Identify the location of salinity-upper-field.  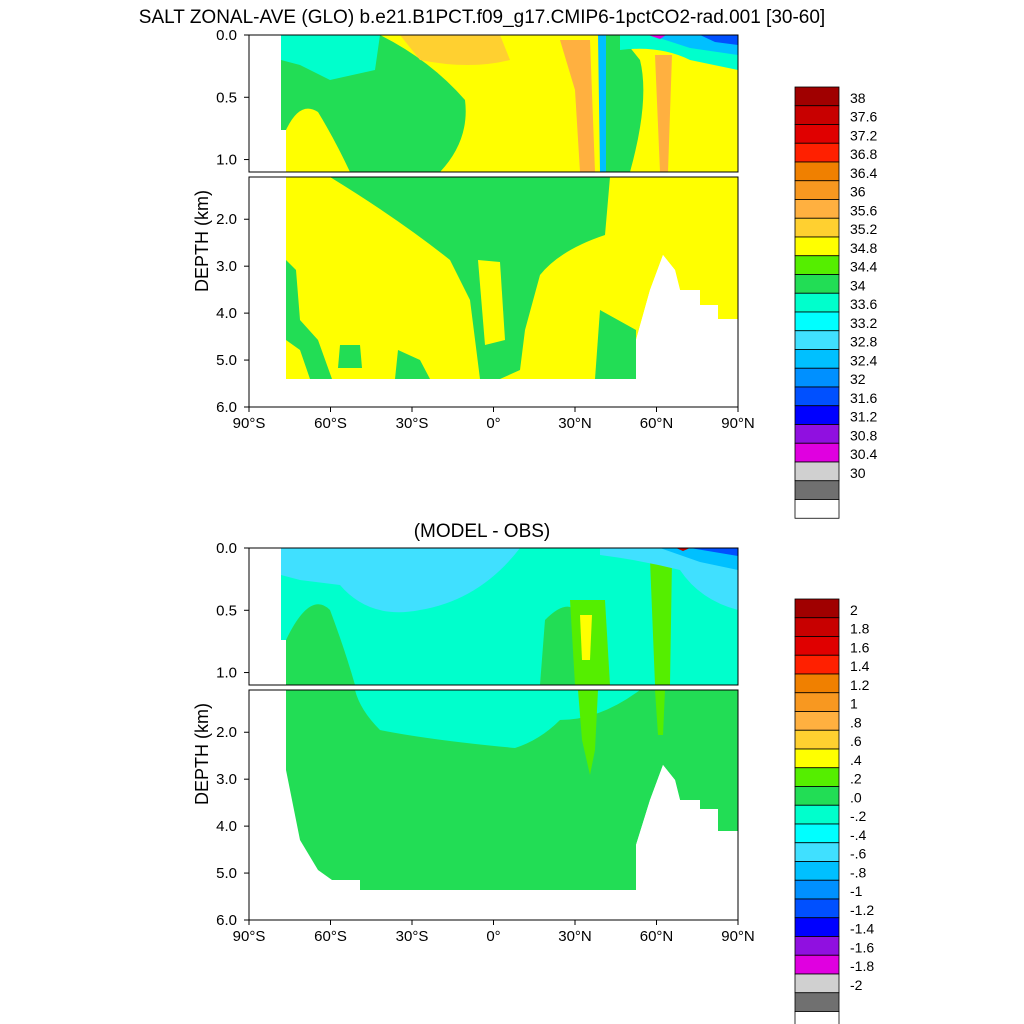
(493, 103).